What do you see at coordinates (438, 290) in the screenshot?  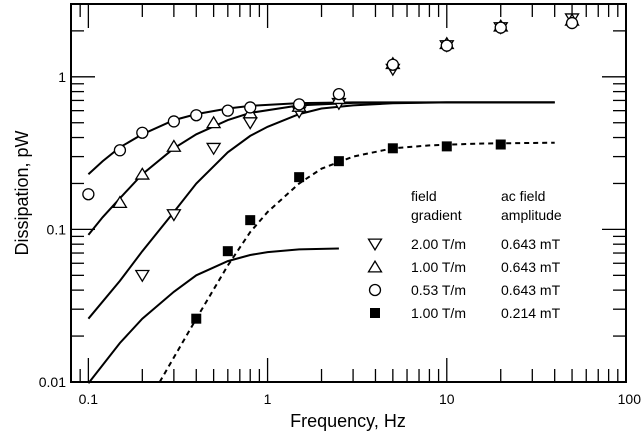 I see `legend-gradient: 0.53 T/m` at bounding box center [438, 290].